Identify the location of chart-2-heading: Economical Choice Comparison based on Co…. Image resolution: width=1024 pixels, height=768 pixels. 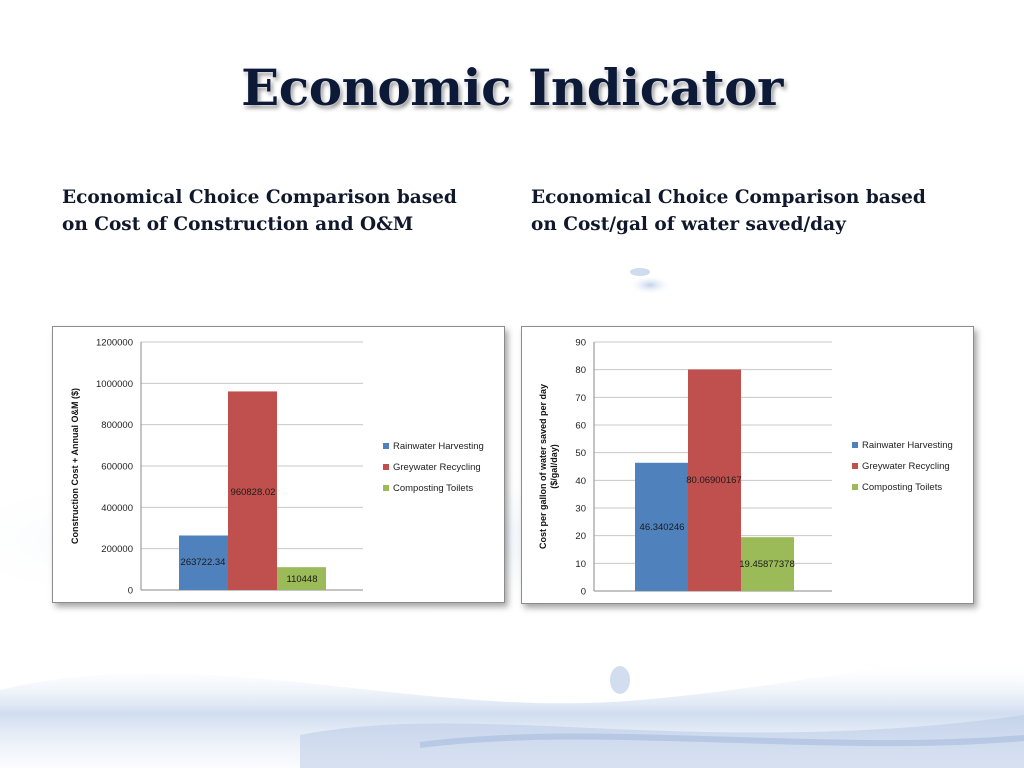
(728, 211).